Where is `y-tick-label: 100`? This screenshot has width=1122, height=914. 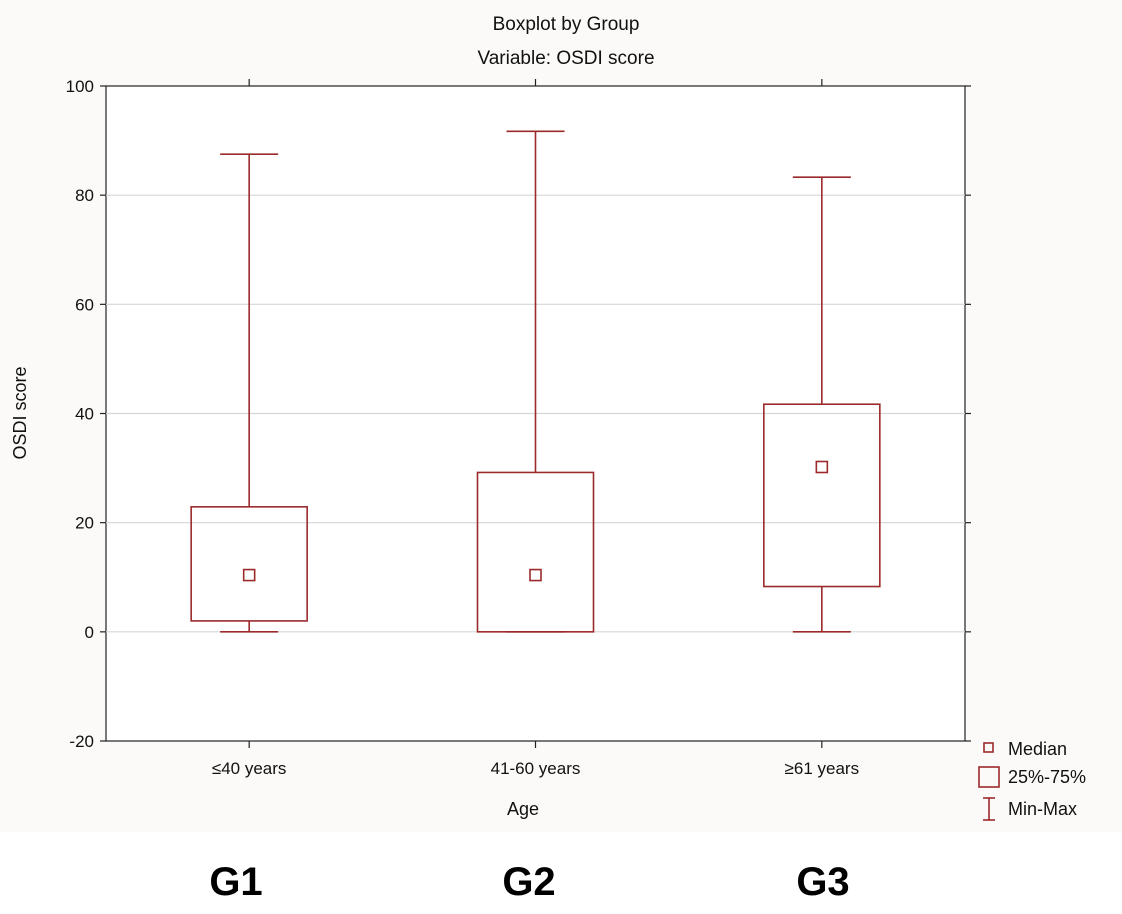
y-tick-label: 100 is located at coordinates (80, 86).